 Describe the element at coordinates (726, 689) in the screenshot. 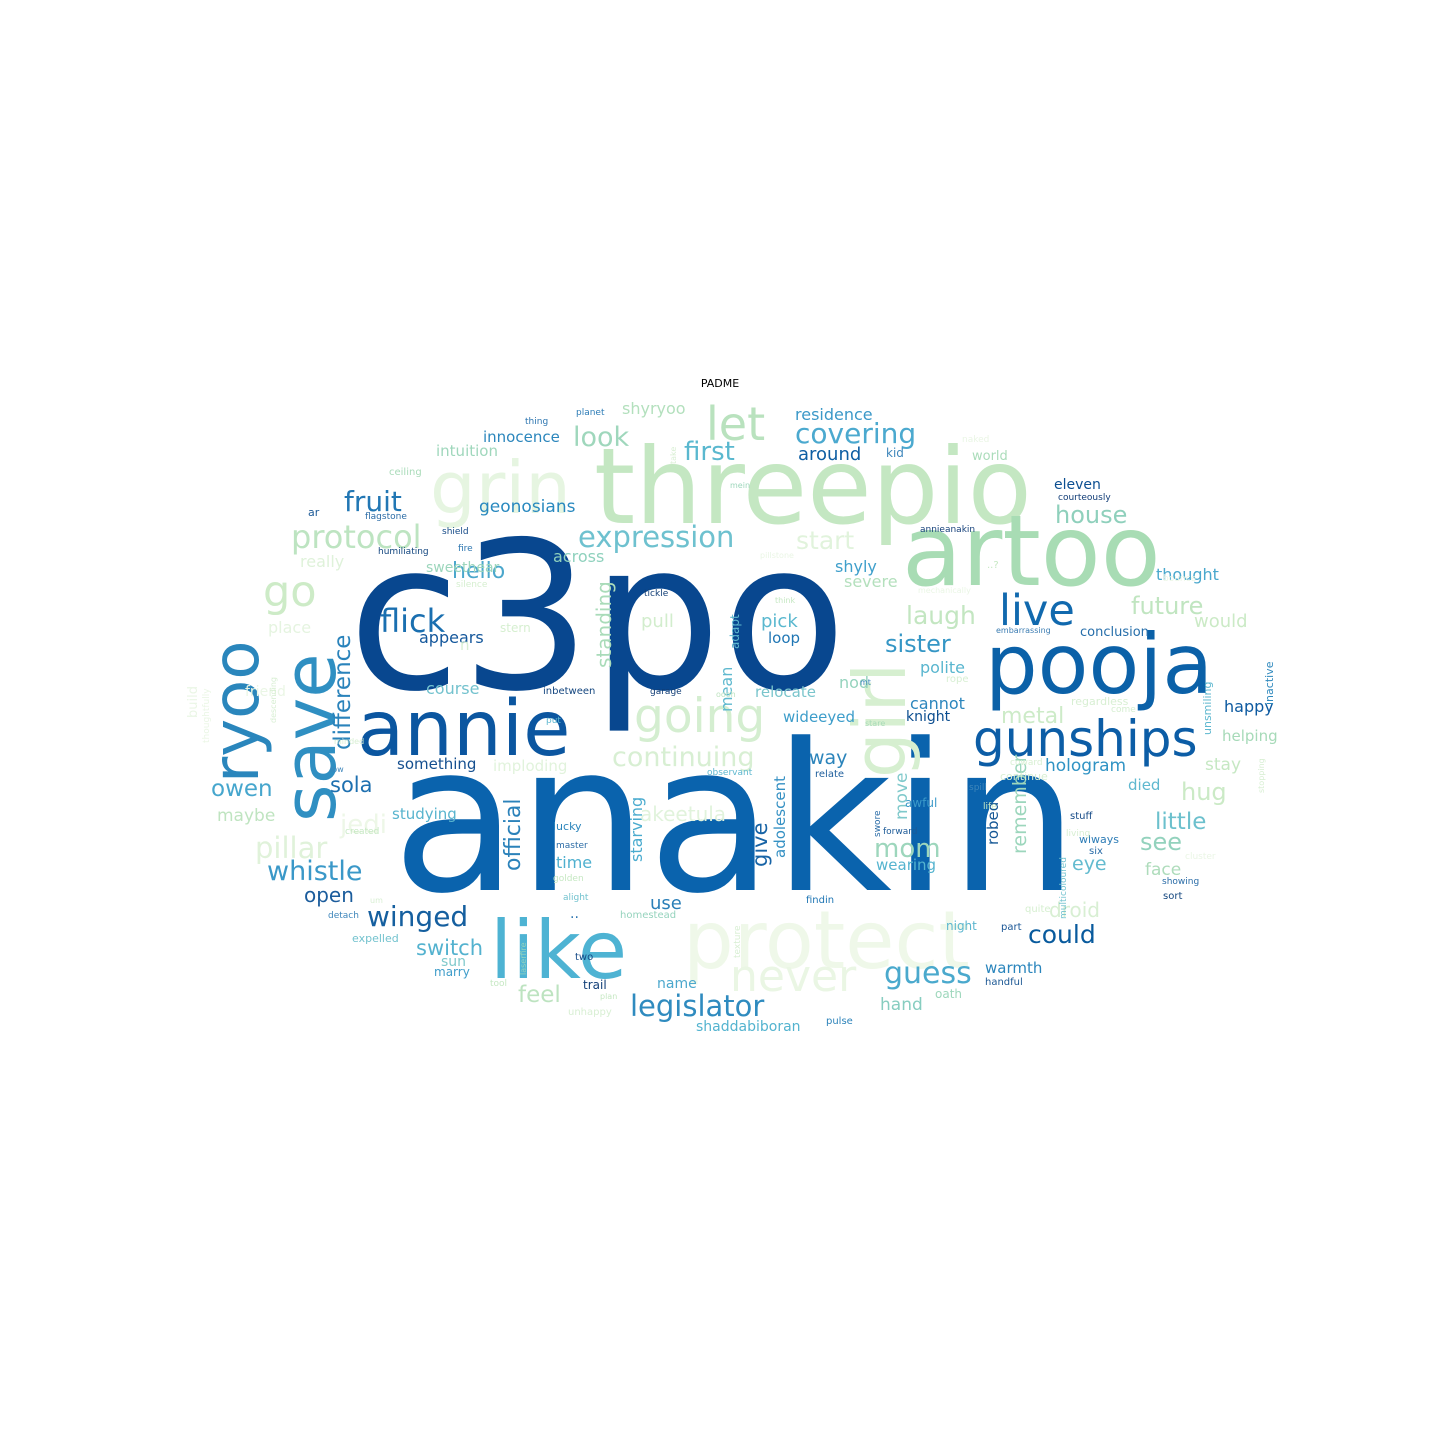

I see `word-mean: mean` at that location.